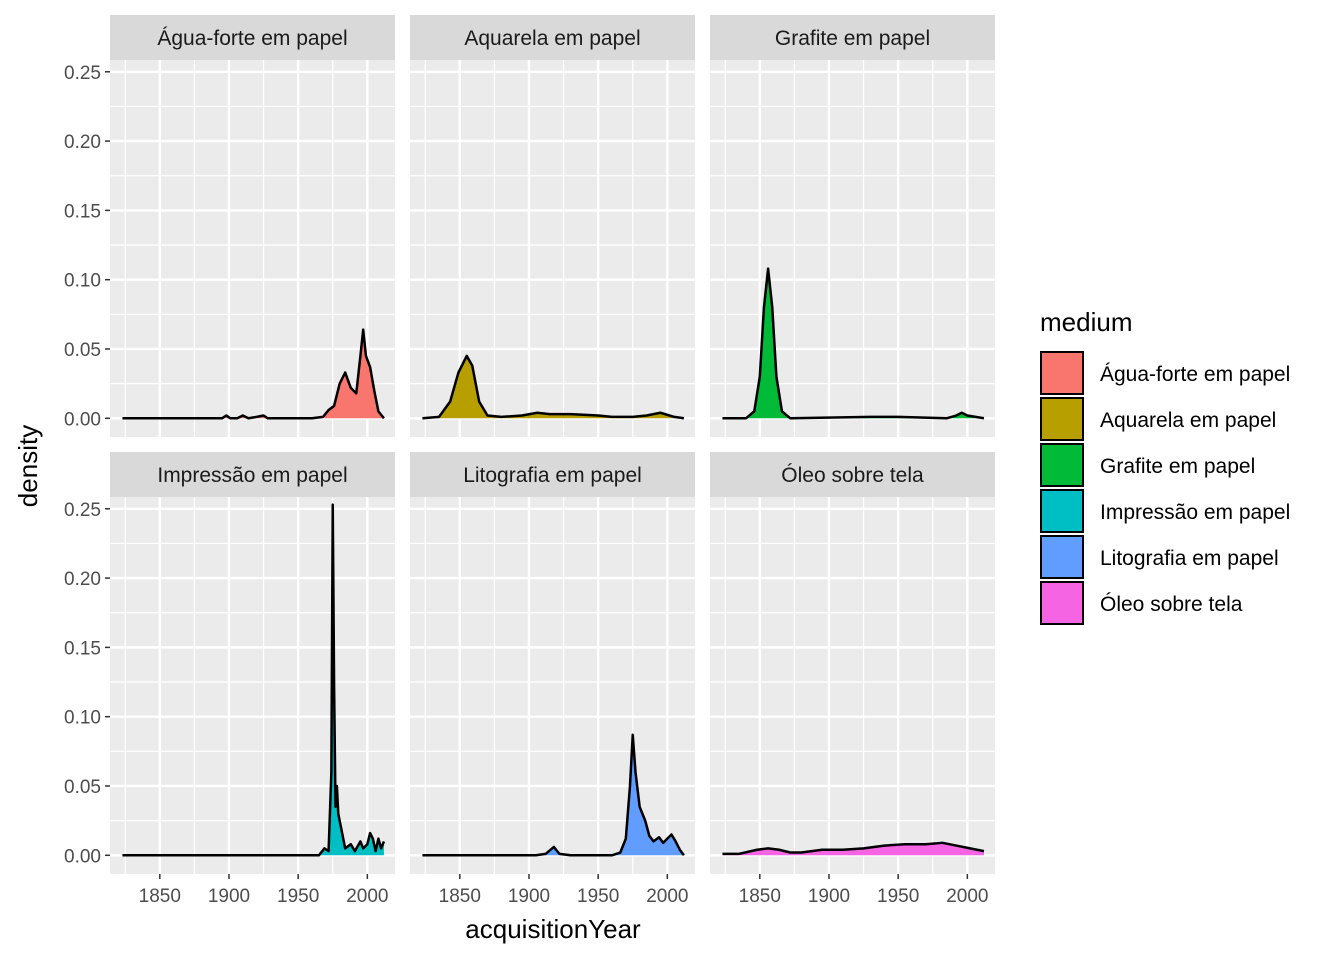  I want to click on legend-key-impressao-em-papel, so click(1062, 511).